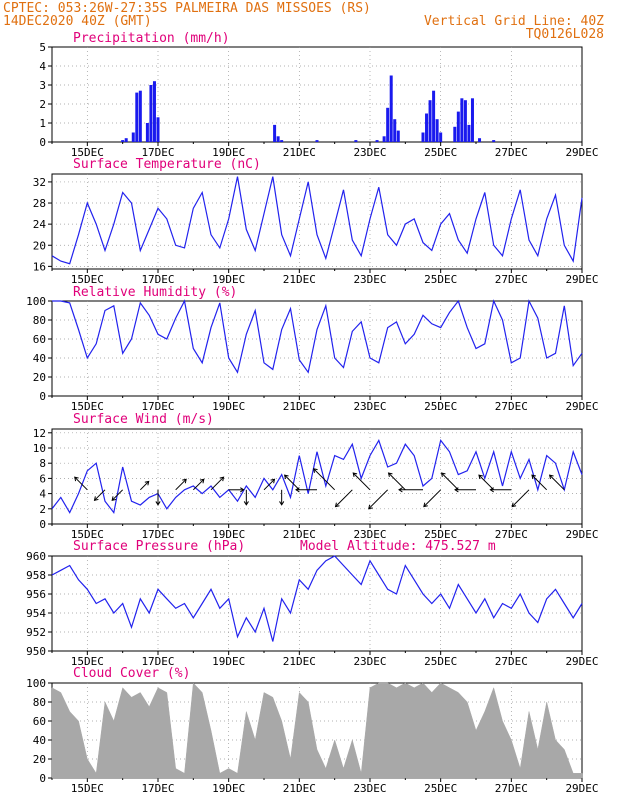 The width and height of the screenshot is (618, 800). I want to click on cloud-xtick-label: 17DEC, so click(157, 788).